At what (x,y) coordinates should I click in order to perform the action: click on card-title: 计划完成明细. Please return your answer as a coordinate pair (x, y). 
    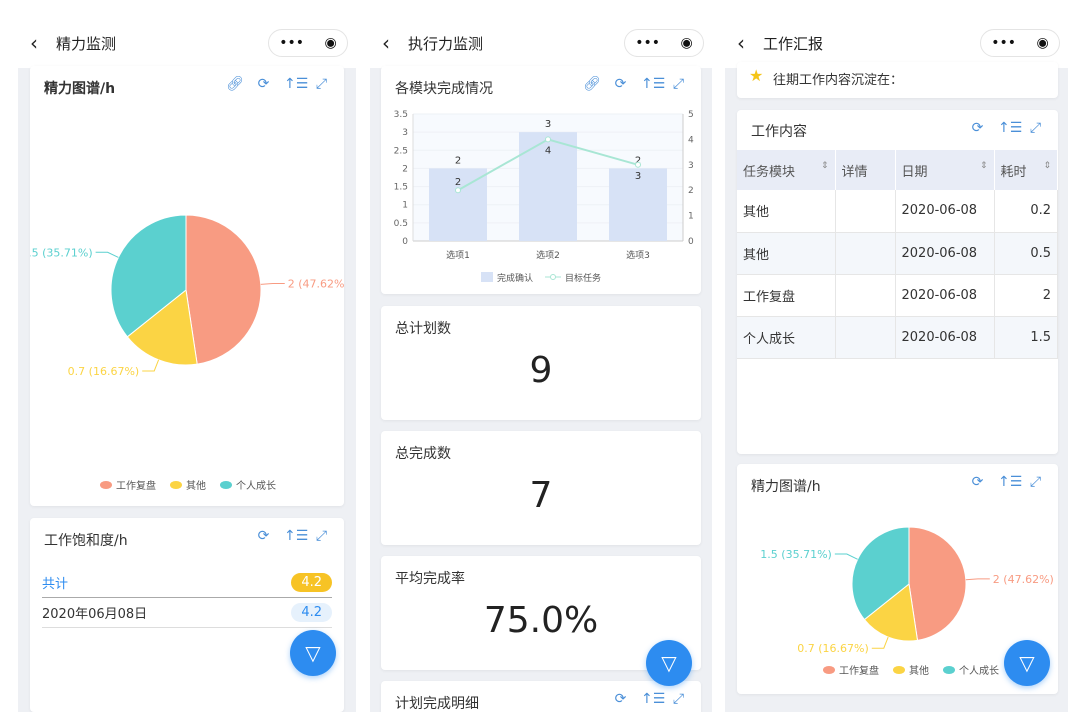
    Looking at the image, I should click on (437, 704).